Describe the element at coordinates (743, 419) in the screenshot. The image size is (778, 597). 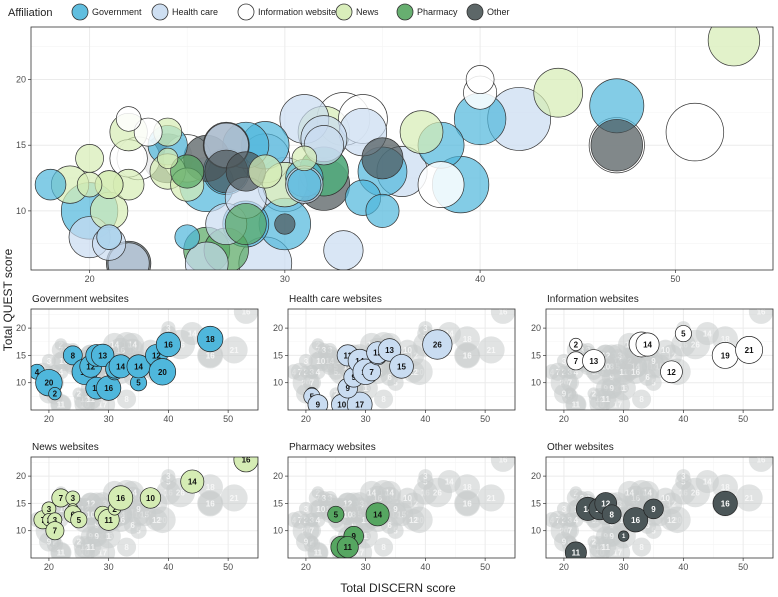
I see `x-tick-label: 50` at that location.